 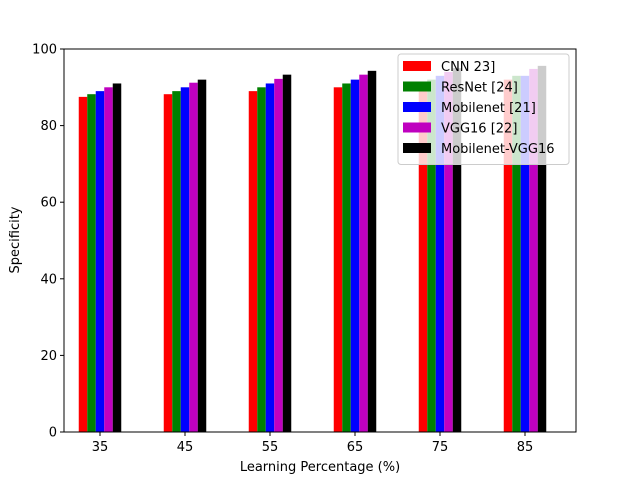 What do you see at coordinates (48, 126) in the screenshot?
I see `y-tick-label-80: 80` at bounding box center [48, 126].